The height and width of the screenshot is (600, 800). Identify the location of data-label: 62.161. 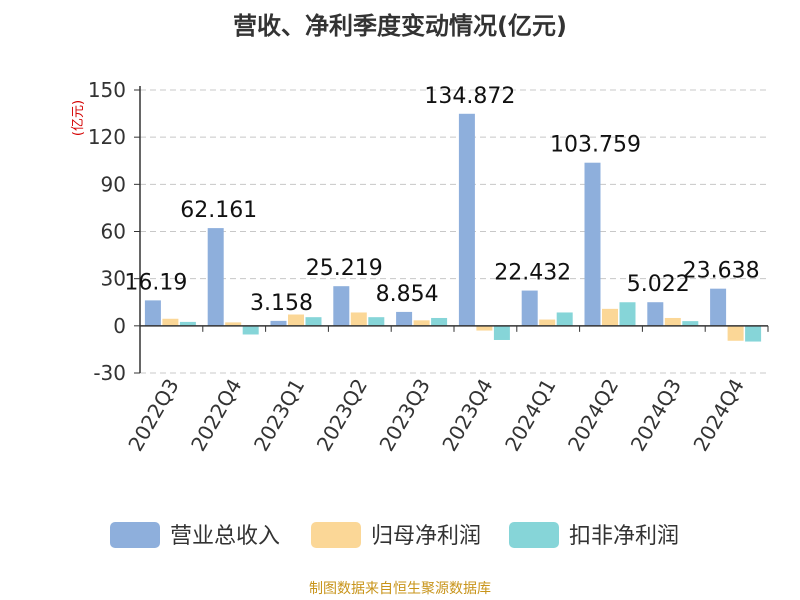
(218, 210).